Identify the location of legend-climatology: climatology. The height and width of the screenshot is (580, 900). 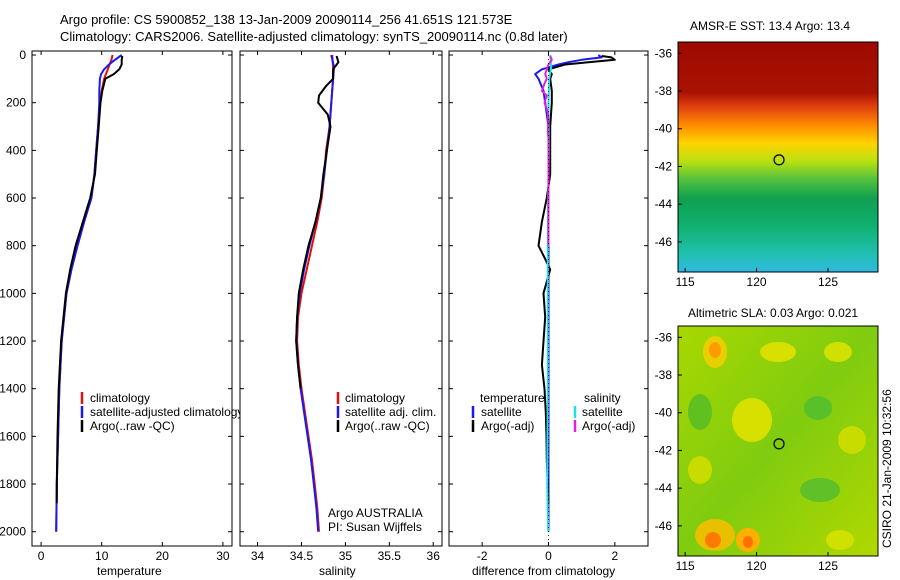
(120, 398).